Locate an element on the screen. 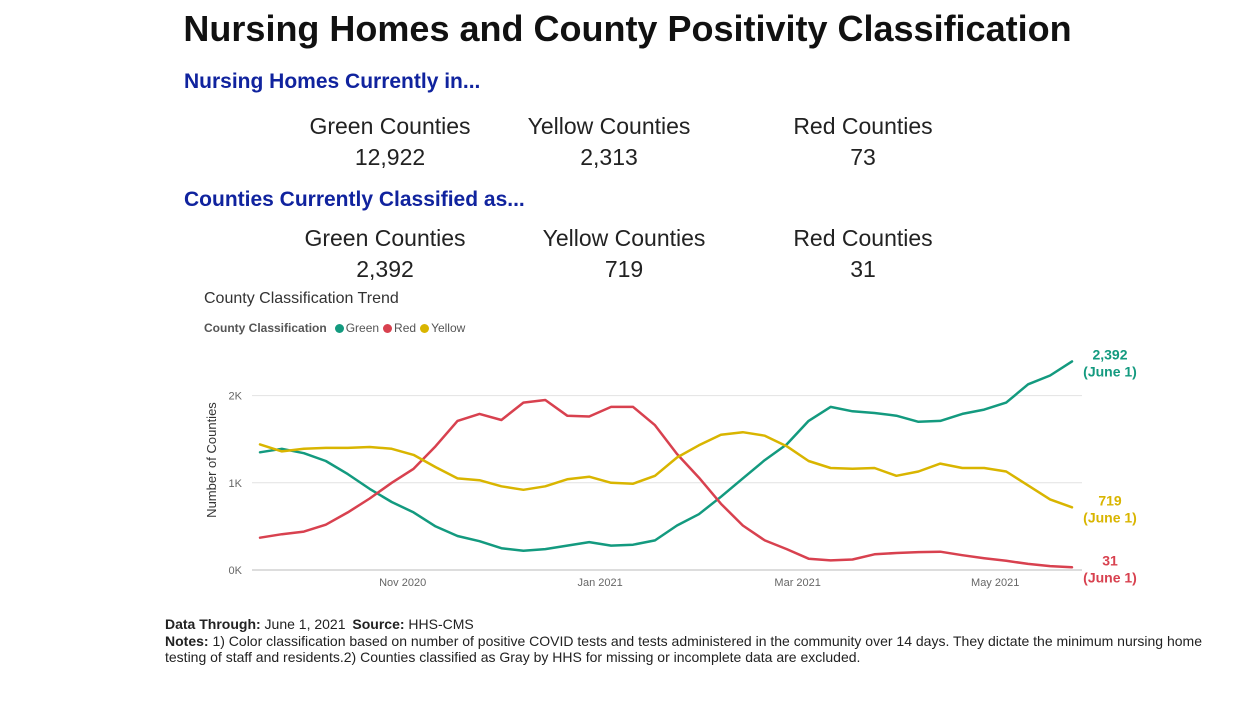 The image size is (1248, 712). nh-green-label: Green Counties is located at coordinates (390, 126).